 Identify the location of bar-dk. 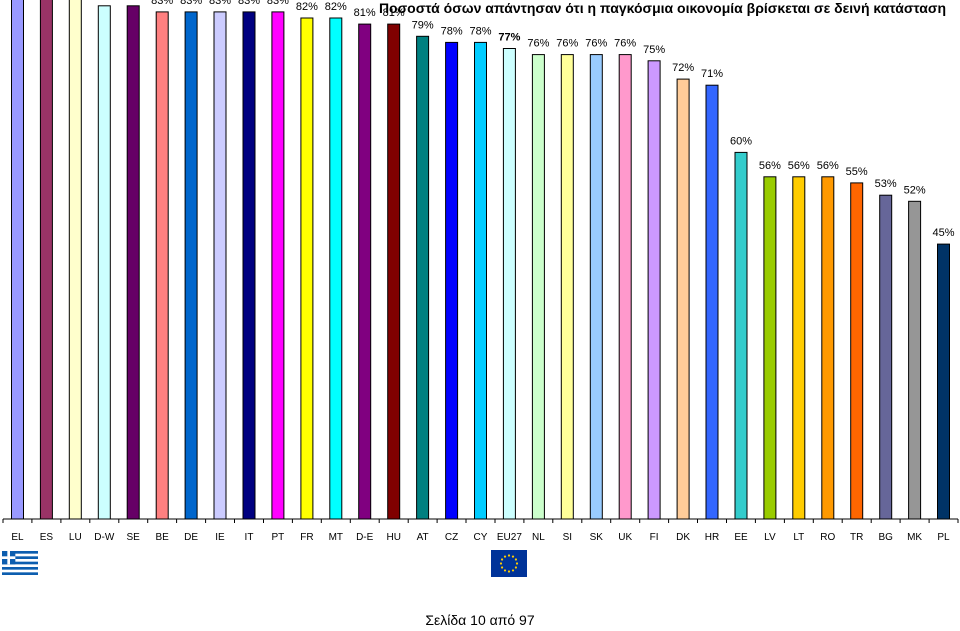
(683, 299).